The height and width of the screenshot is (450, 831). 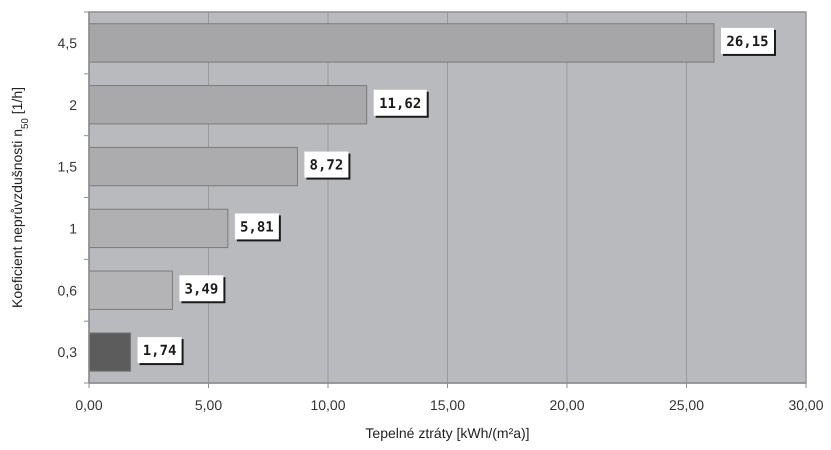 I want to click on x-tick-label: 5,00, so click(x=208, y=405).